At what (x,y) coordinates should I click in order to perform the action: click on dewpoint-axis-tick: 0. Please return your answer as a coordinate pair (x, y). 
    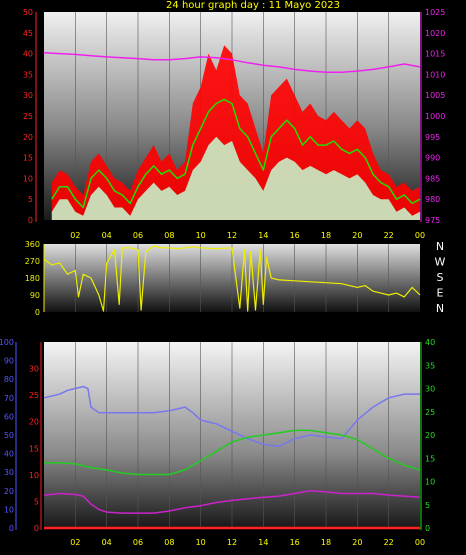
    Looking at the image, I should click on (36, 528).